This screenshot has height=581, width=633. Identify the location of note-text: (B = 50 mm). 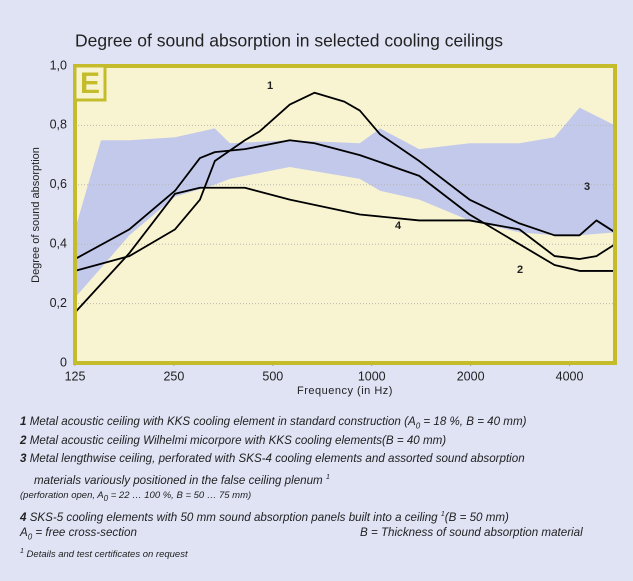
(476, 517).